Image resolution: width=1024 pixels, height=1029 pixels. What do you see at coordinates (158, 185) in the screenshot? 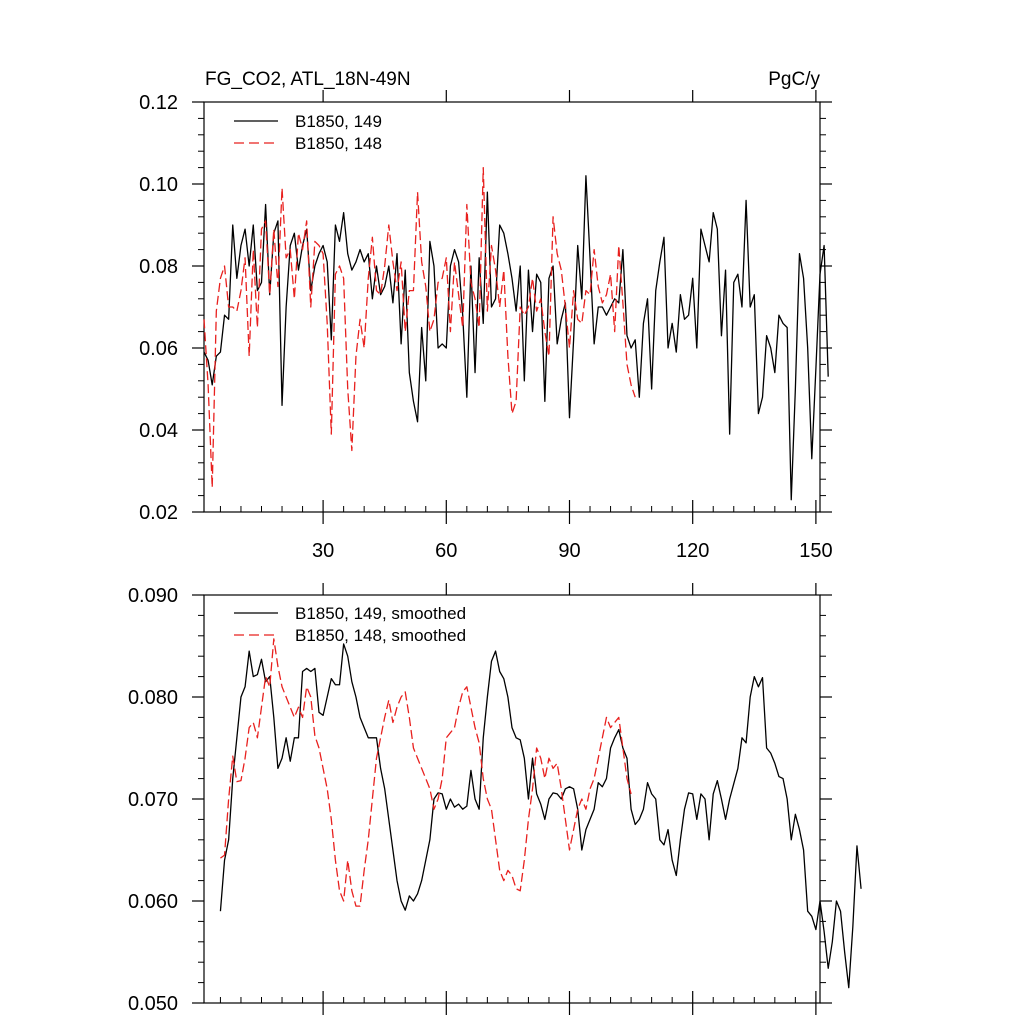
I see `y-tick-label: 0.10` at bounding box center [158, 185].